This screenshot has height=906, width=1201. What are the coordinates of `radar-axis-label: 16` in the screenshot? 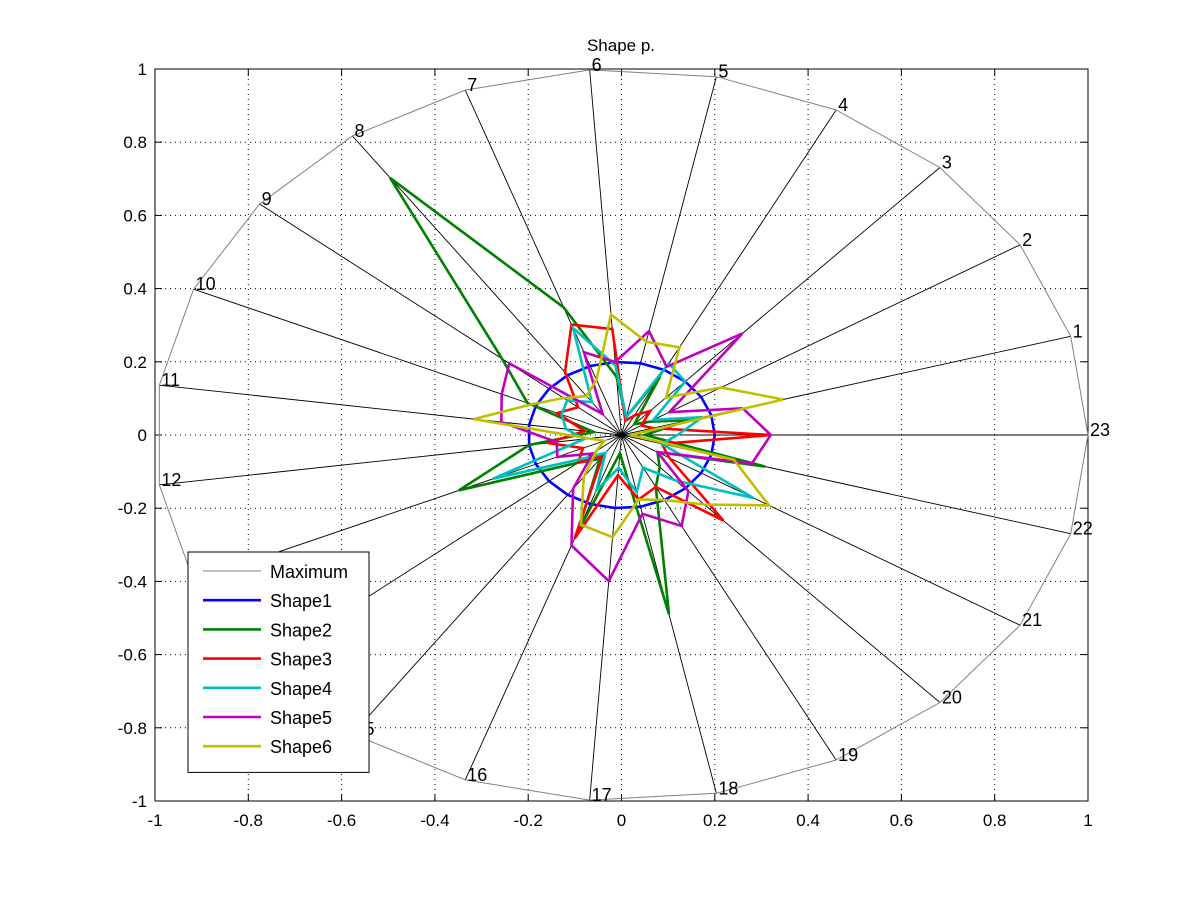 It's located at (477, 775).